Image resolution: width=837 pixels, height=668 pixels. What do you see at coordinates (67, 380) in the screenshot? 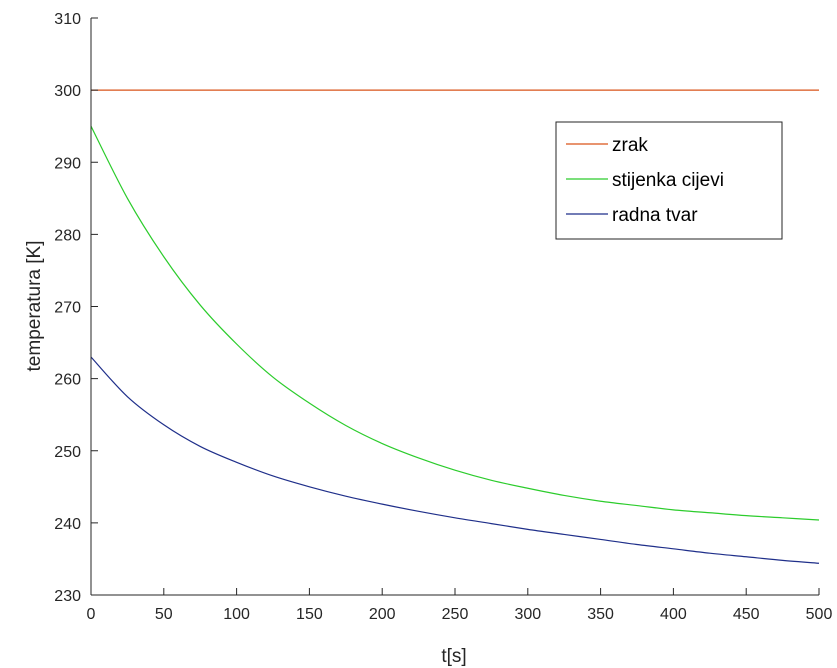
I see `y-tick-label: 260` at bounding box center [67, 380].